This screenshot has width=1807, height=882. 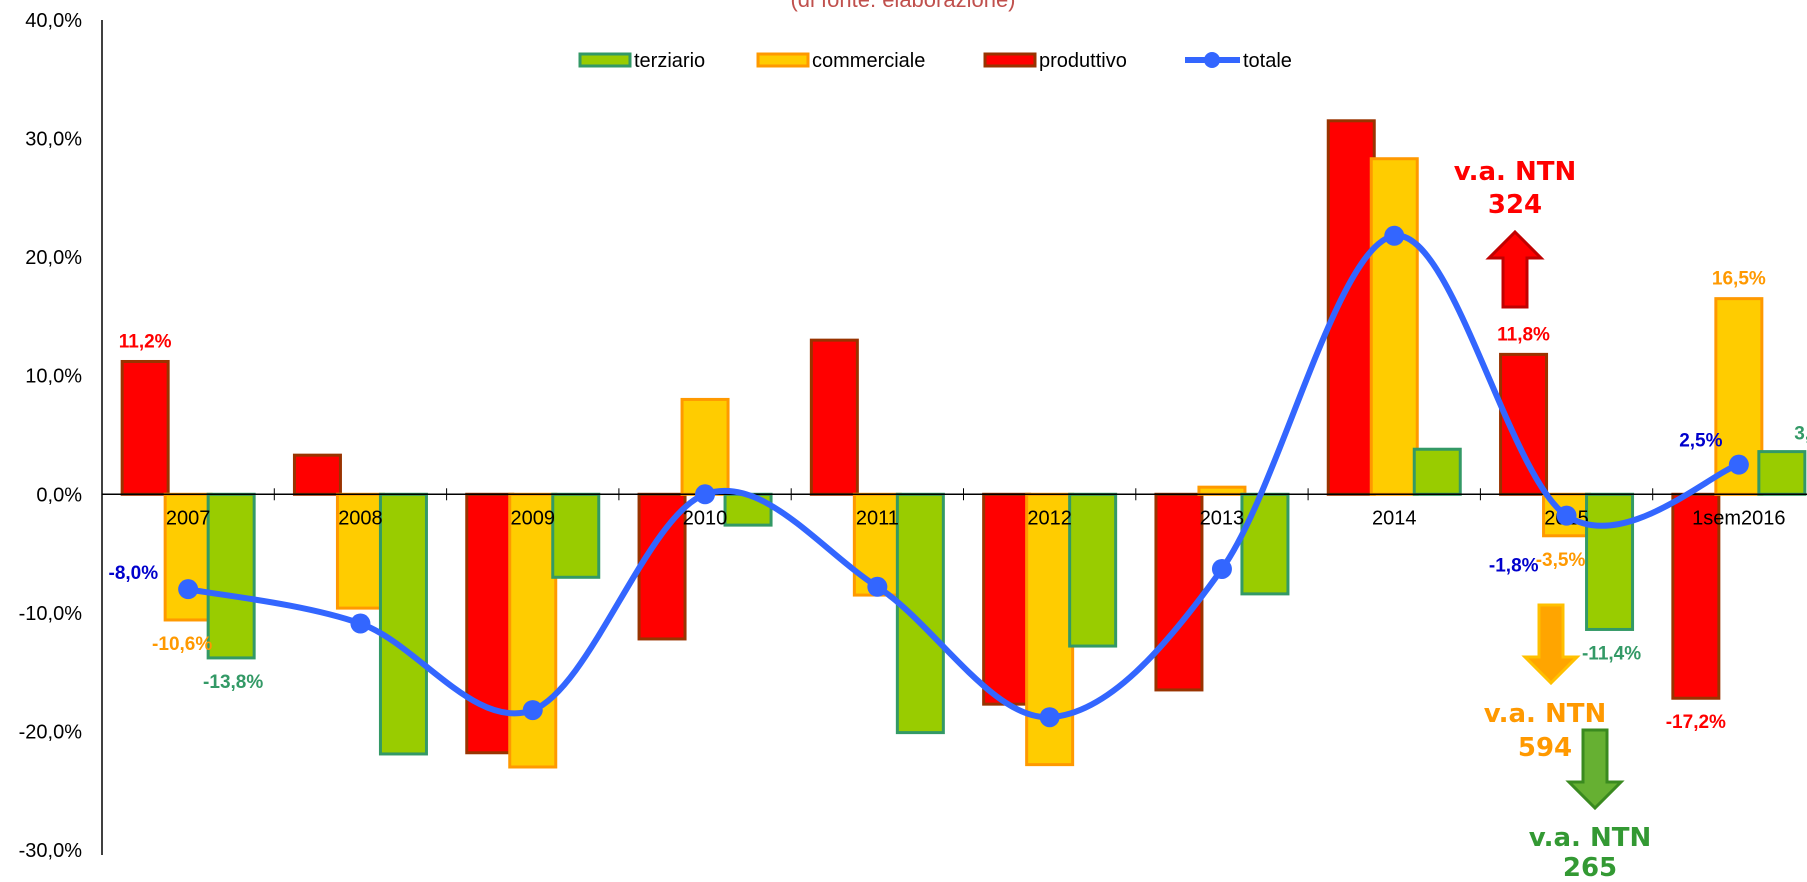 I want to click on bar-commerciale-2013, so click(x=1222, y=490).